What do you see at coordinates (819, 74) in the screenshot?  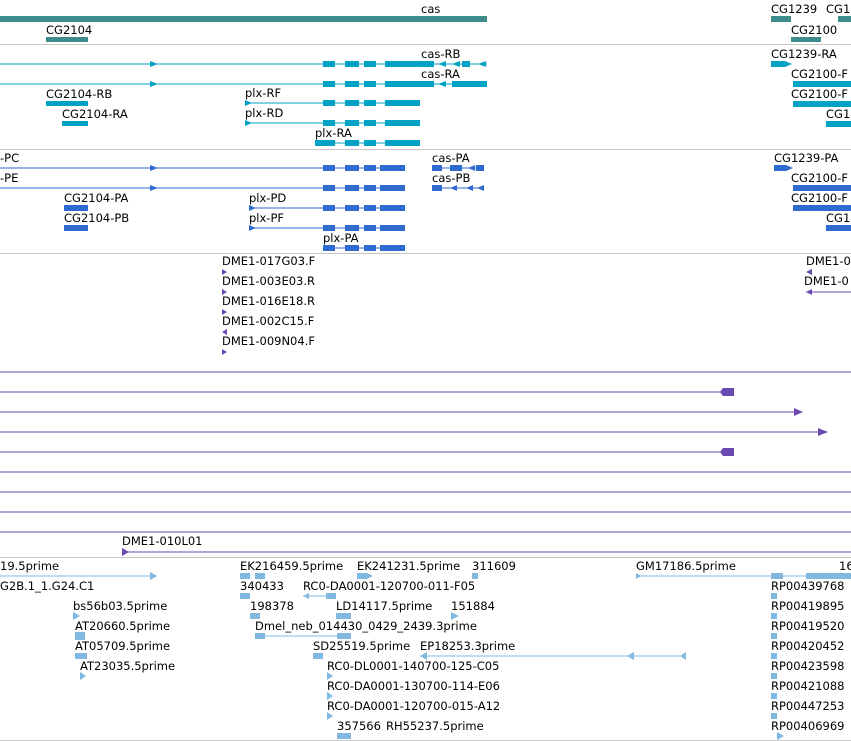 I see `label-cg2100-r1: CG2100-F` at bounding box center [819, 74].